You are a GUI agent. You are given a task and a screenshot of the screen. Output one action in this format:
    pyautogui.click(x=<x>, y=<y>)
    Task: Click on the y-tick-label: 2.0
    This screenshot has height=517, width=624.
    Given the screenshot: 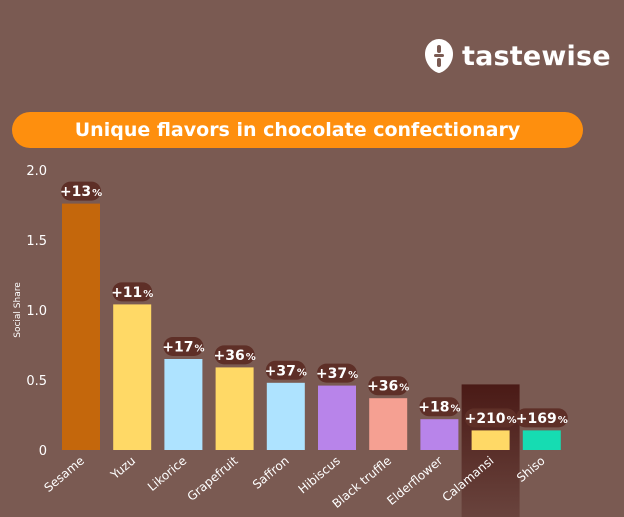 What is the action you would take?
    pyautogui.click(x=36, y=171)
    